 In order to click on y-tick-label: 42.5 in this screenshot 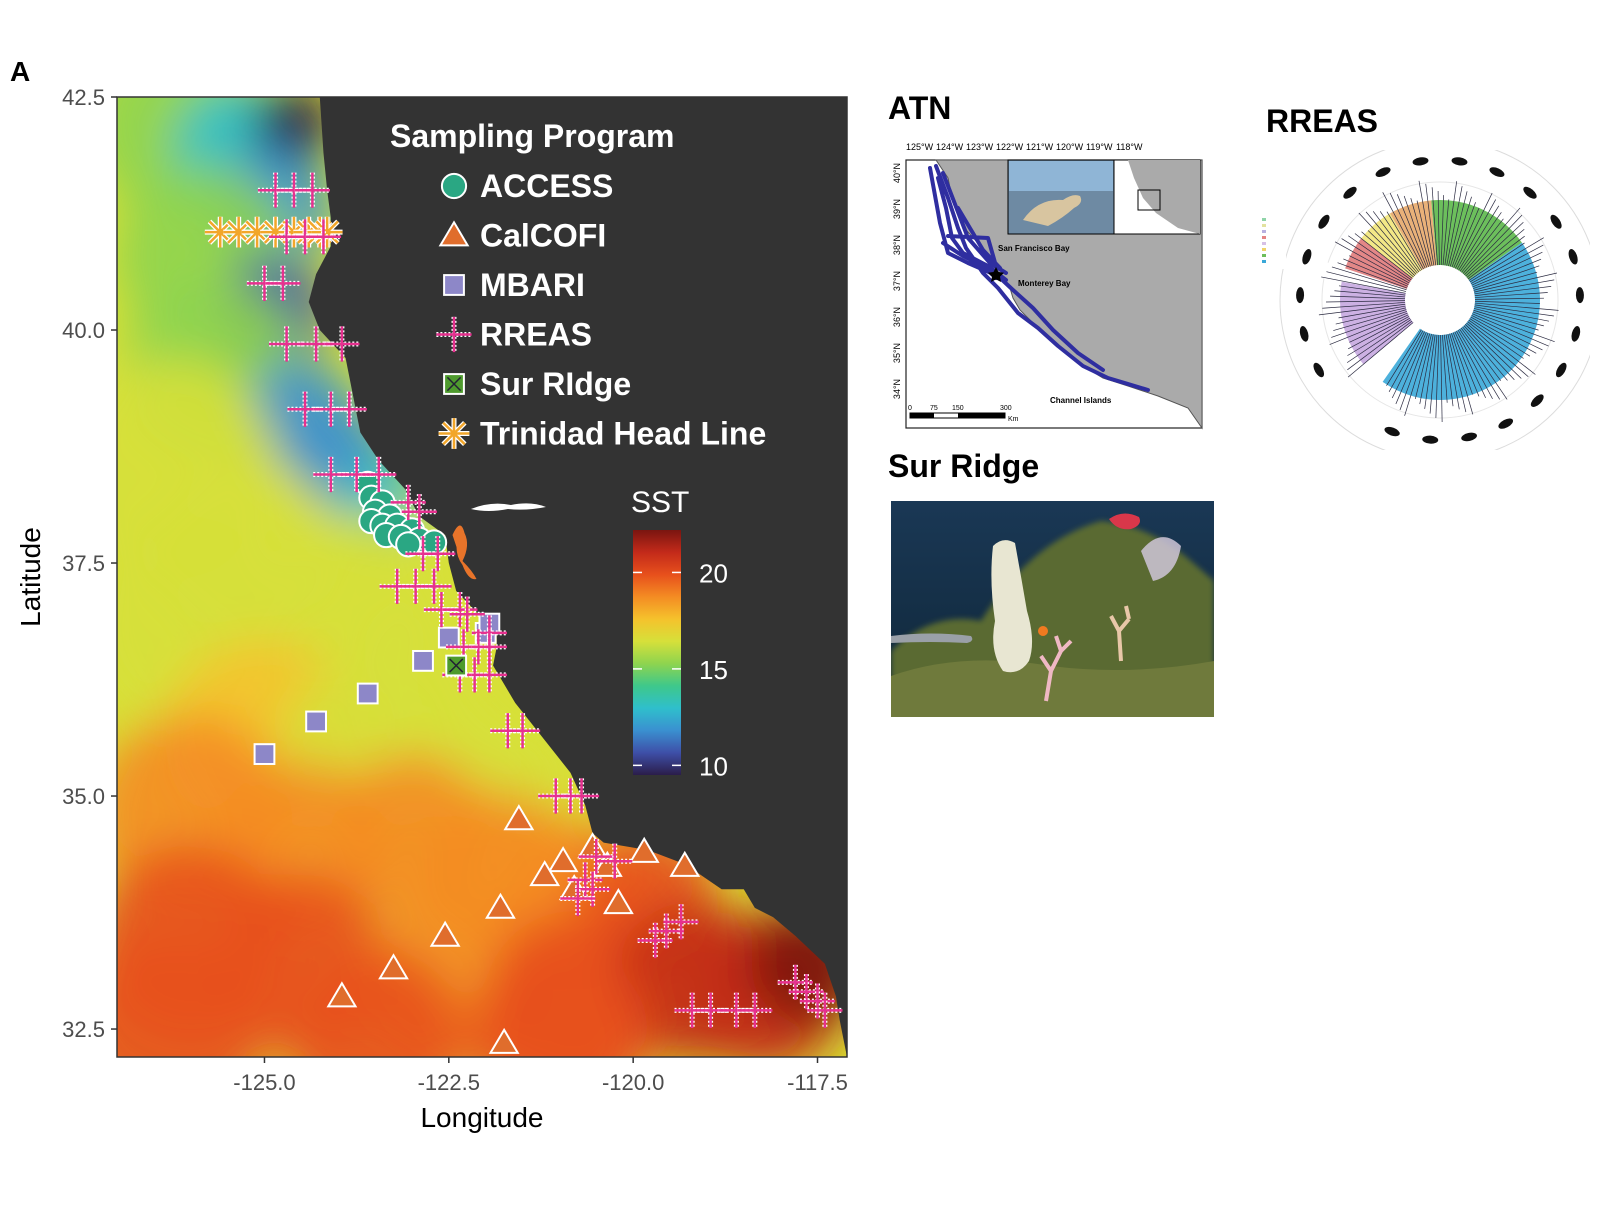, I will do `click(83, 97)`.